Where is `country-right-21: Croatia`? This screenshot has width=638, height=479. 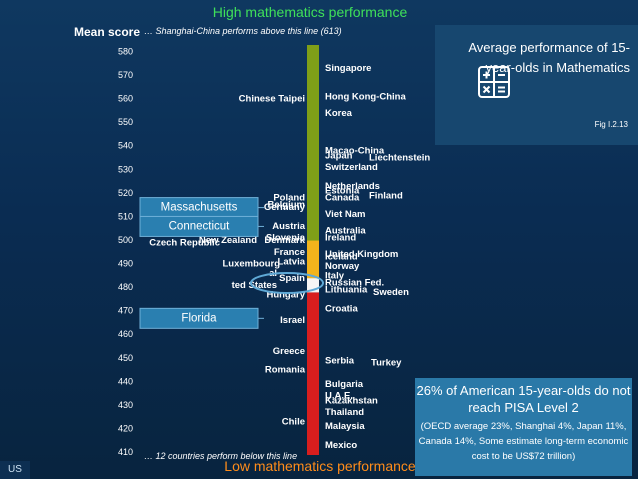
country-right-21: Croatia is located at coordinates (341, 308).